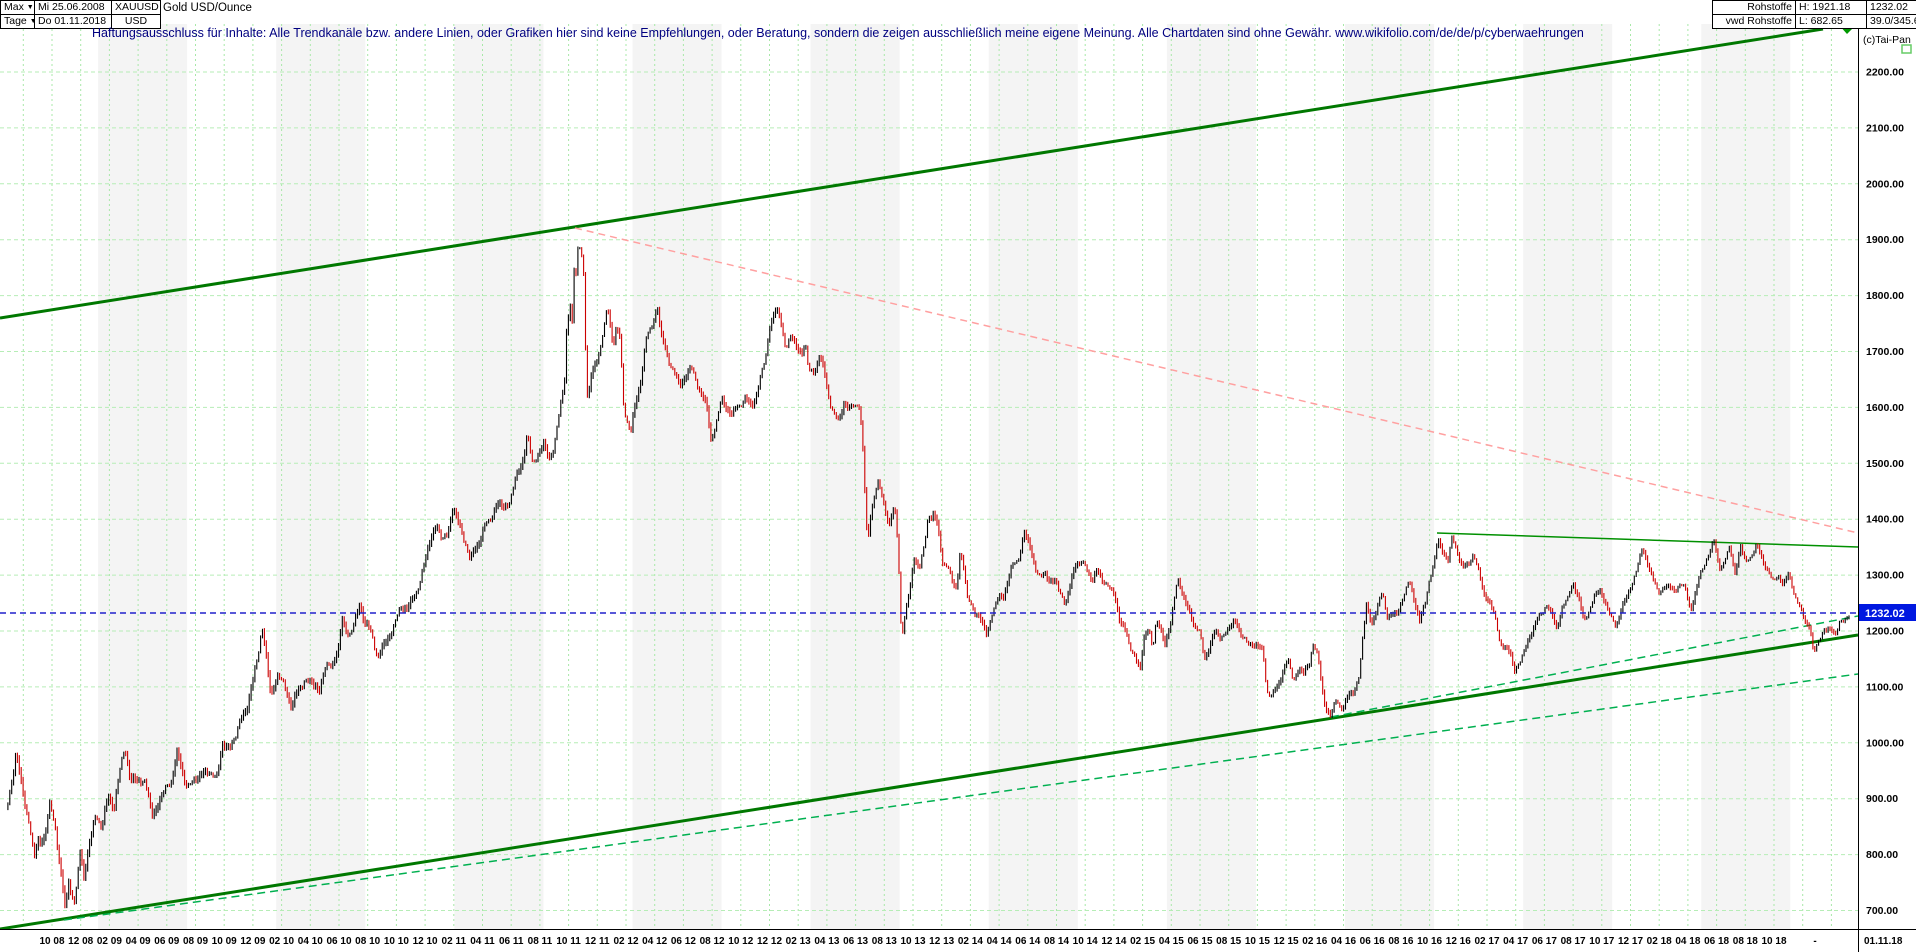 The image size is (1916, 952). I want to click on x-axis-label: 04 16, so click(1343, 941).